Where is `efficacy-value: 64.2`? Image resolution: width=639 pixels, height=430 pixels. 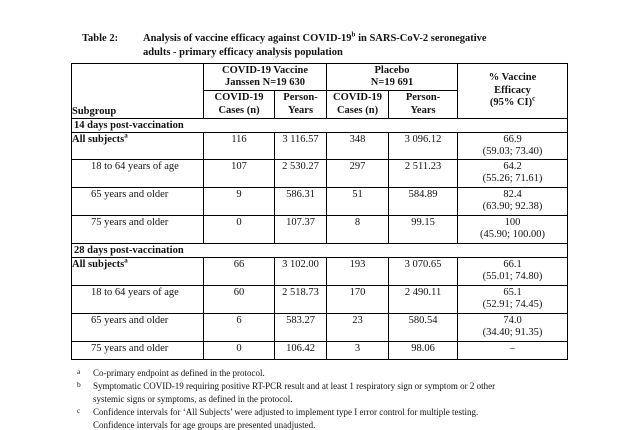 efficacy-value: 64.2 is located at coordinates (512, 166).